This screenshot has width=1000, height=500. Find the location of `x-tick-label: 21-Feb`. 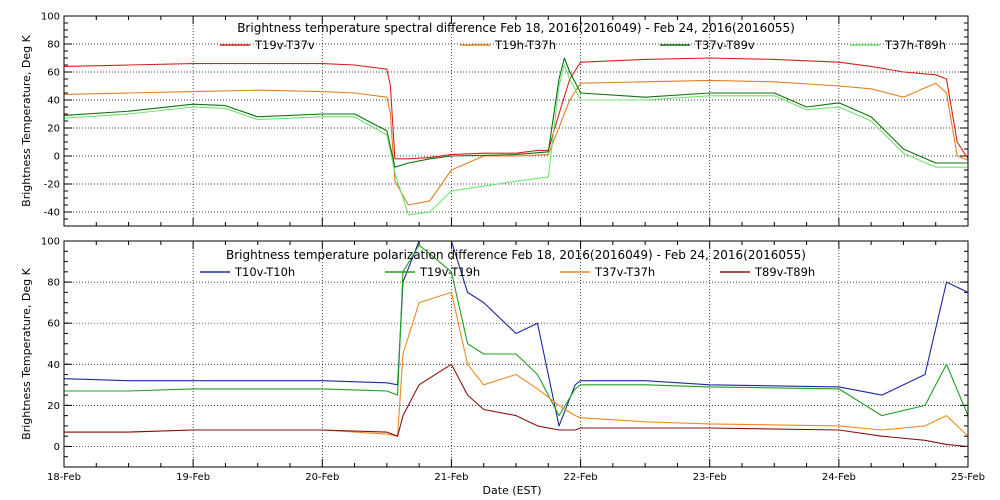

x-tick-label: 21-Feb is located at coordinates (451, 477).